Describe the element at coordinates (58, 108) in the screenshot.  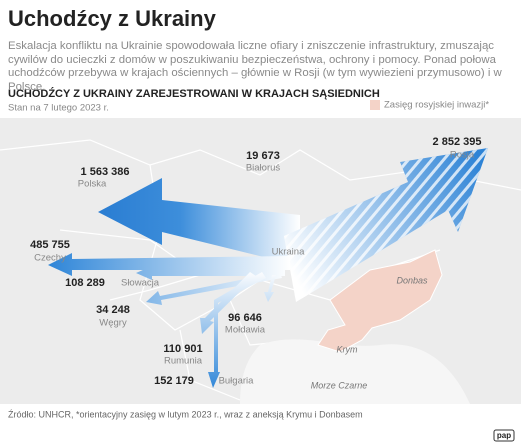
I see `date: Stan na 7 lutego 2023 r.` at that location.